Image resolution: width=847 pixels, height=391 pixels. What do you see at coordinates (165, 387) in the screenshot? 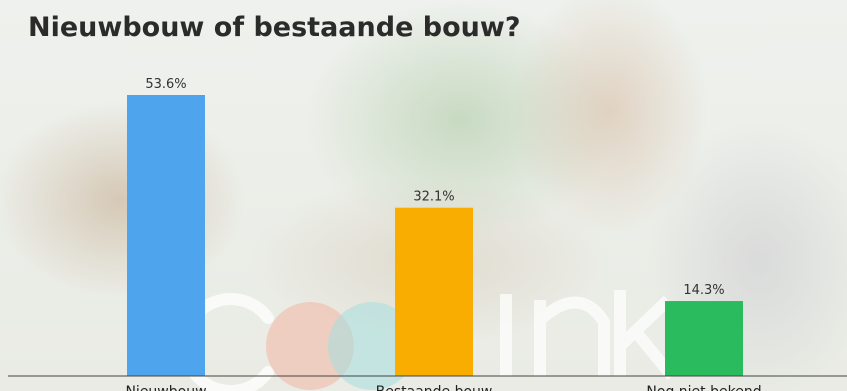
I see `category-label-1: Nieuwbouw` at bounding box center [165, 387].